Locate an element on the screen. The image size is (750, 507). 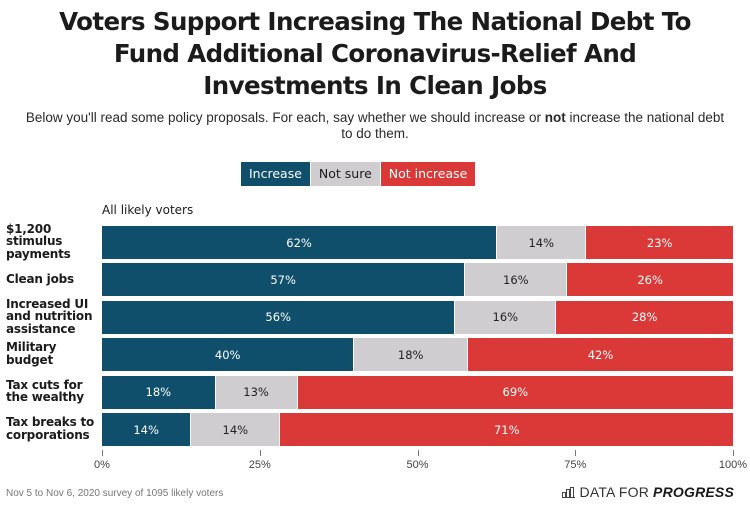
category-label-line: $1,200 is located at coordinates (29, 228).